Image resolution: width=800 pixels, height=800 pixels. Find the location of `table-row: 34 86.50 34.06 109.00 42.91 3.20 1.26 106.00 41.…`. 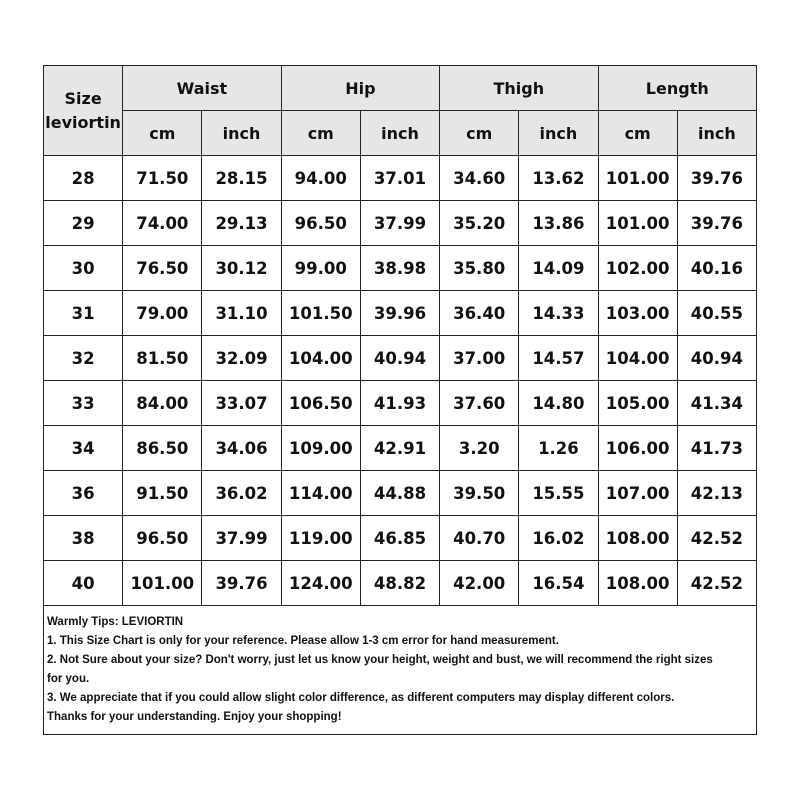

table-row: 34 86.50 34.06 109.00 42.91 3.20 1.26 106.00 41.… is located at coordinates (400, 448).